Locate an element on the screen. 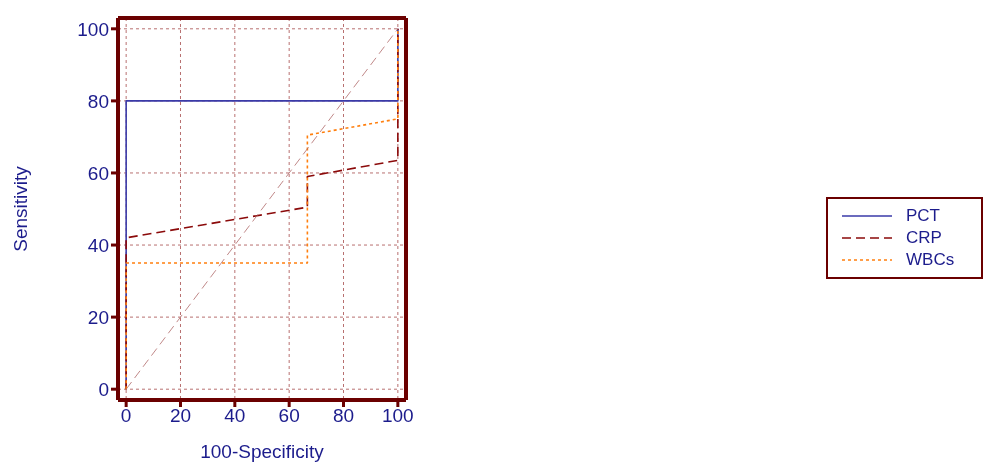 The image size is (1002, 475). y-tick-label: 100 is located at coordinates (93, 29).